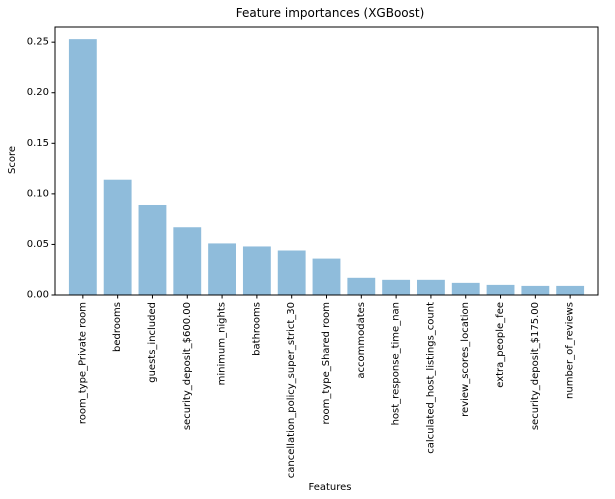  What do you see at coordinates (361, 340) in the screenshot?
I see `x-tick-label: accommodates` at bounding box center [361, 340].